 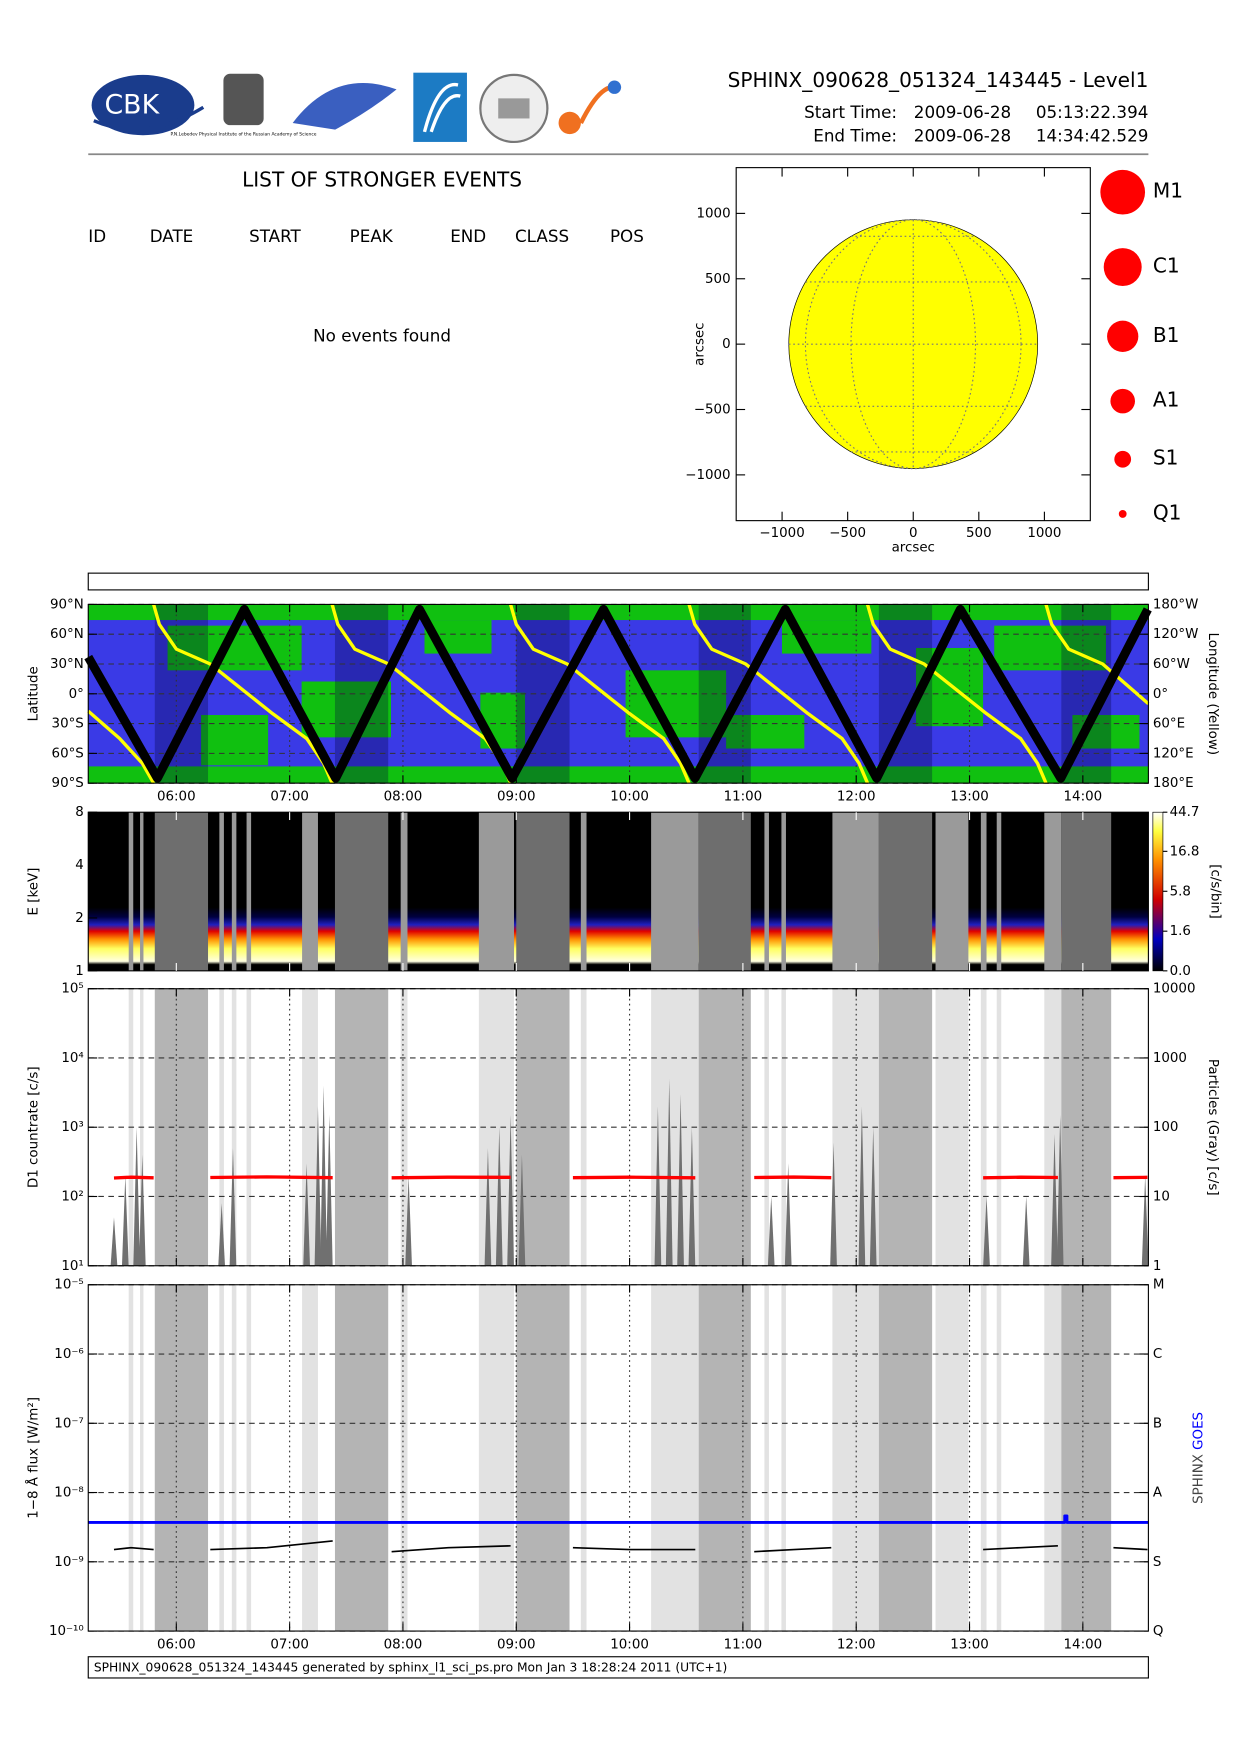 I want to click on x-tick-label: 08:00, so click(x=403, y=797).